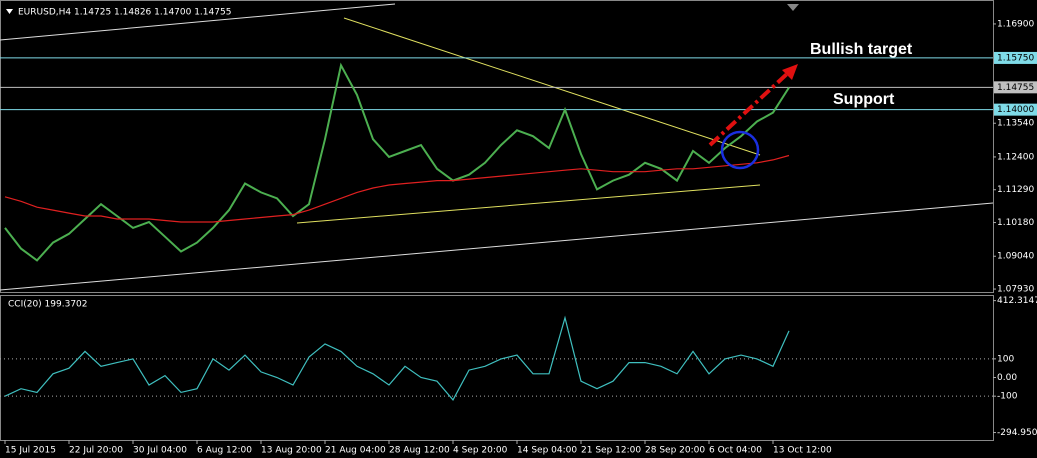 The width and height of the screenshot is (1037, 458). I want to click on y-tick-label: -100, so click(1007, 397).